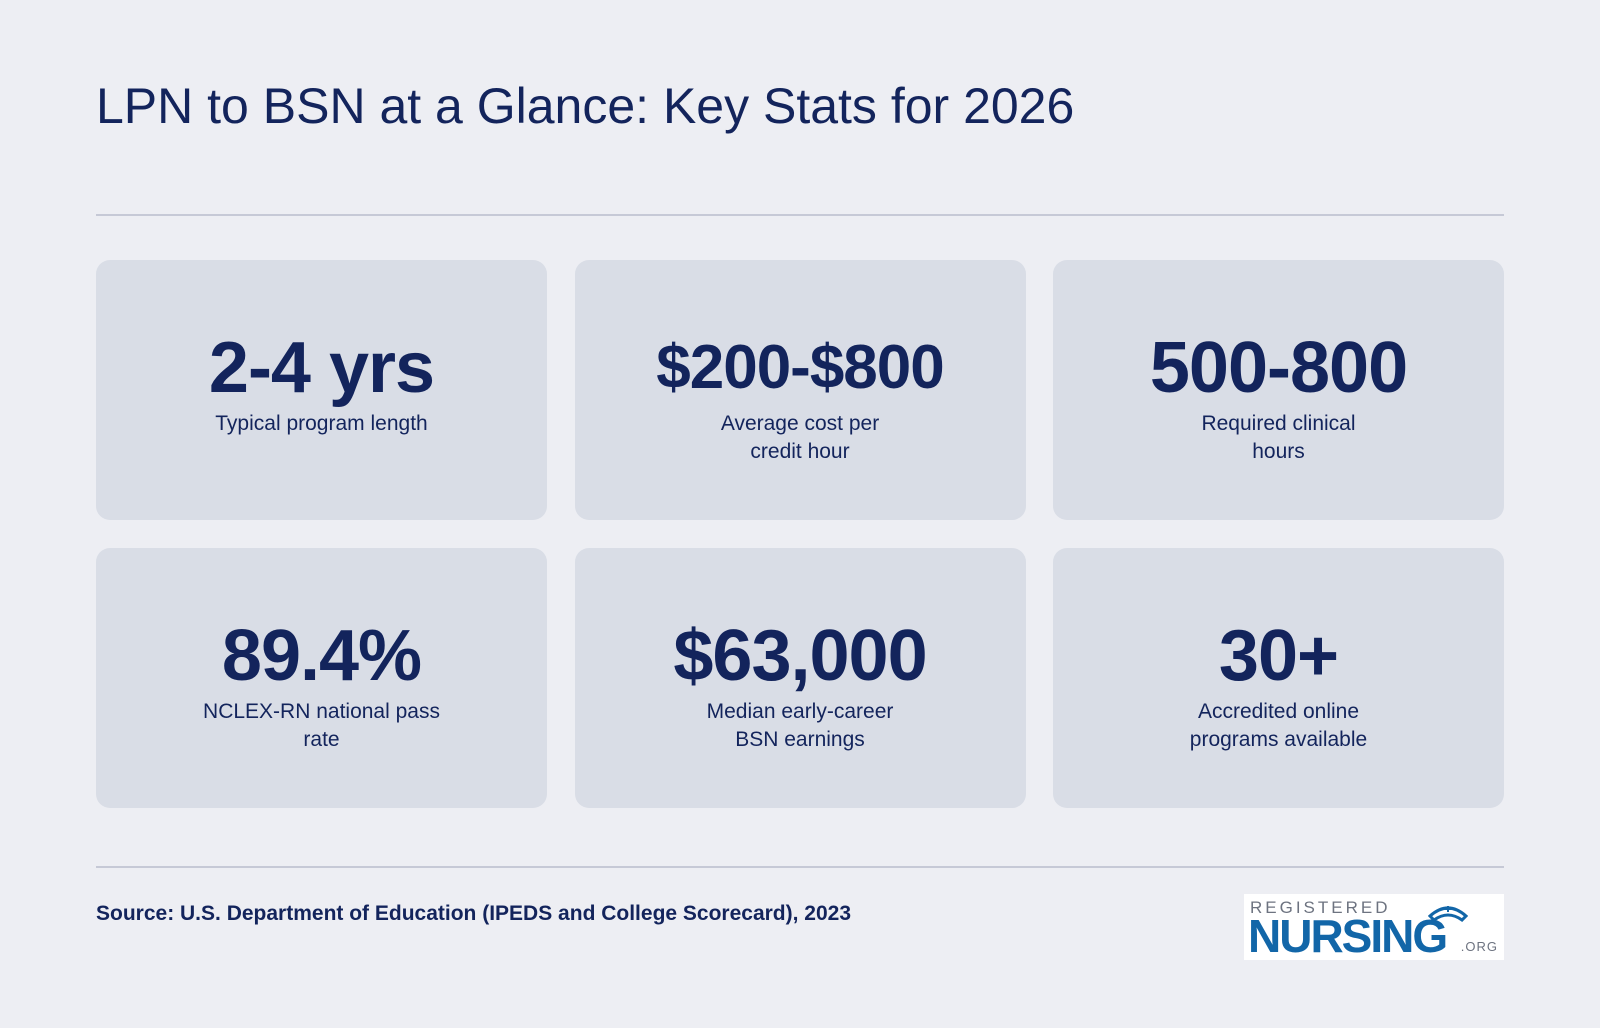 The image size is (1600, 1028). I want to click on stat-value: 2-4 yrs, so click(321, 368).